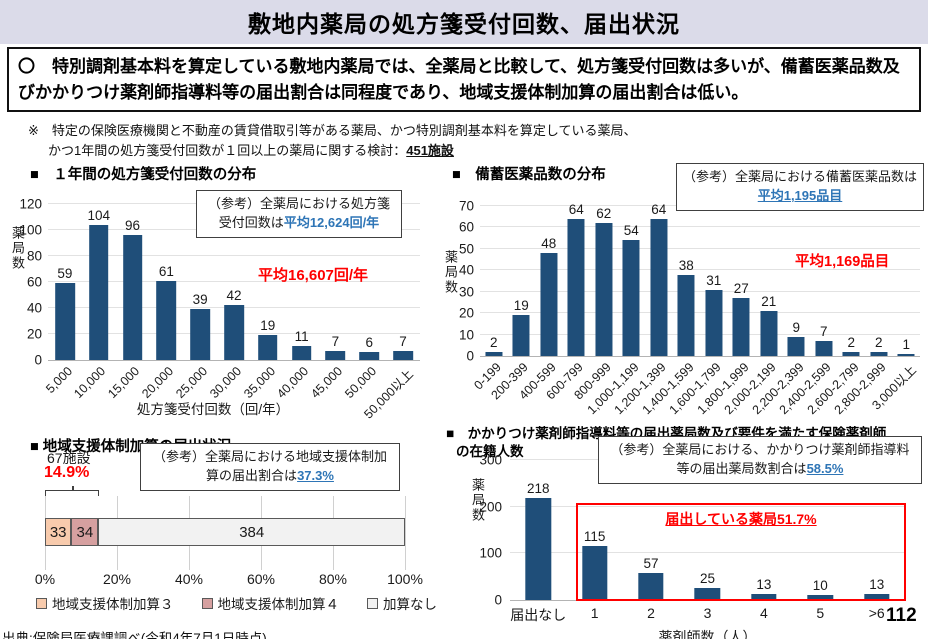  What do you see at coordinates (800, 176) in the screenshot?
I see `chart2-reference-text: （参考）全薬局における備蓄医薬品数は` at bounding box center [800, 176].